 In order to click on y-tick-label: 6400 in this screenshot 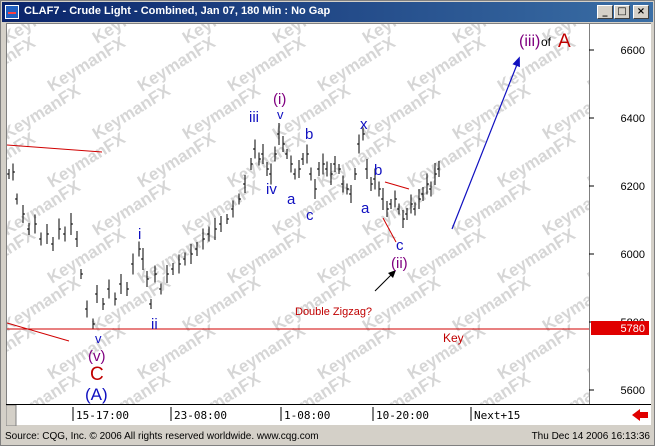, I will do `click(633, 119)`.